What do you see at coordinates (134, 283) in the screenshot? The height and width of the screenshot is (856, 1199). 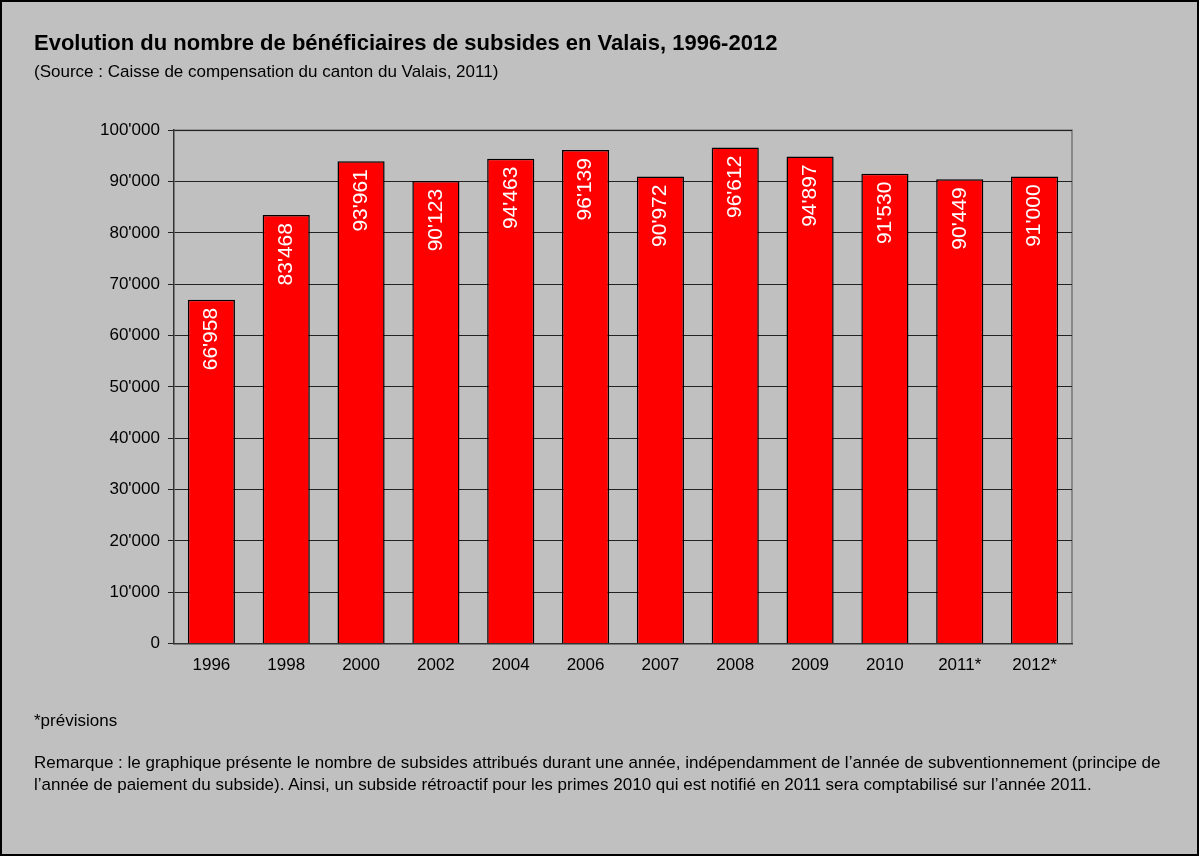 I see `y-tick-label: 70'000` at bounding box center [134, 283].